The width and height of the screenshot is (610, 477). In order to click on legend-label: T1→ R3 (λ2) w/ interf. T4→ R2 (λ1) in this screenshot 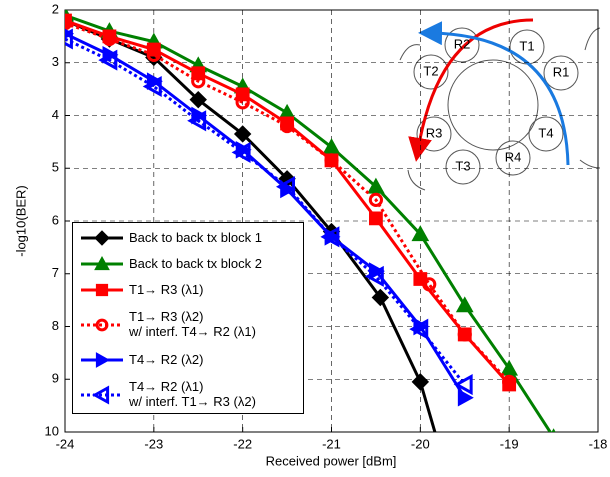, I will do `click(192, 324)`.